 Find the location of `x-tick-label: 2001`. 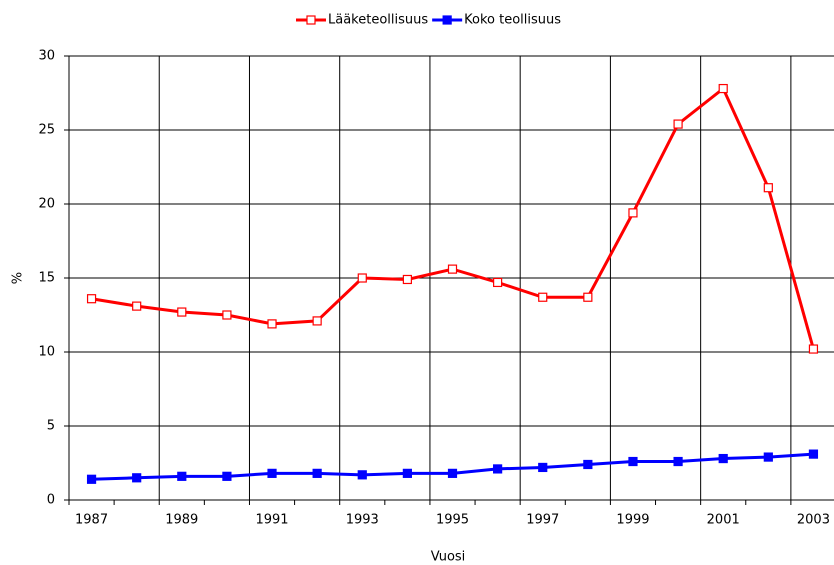

x-tick-label: 2001 is located at coordinates (723, 520).